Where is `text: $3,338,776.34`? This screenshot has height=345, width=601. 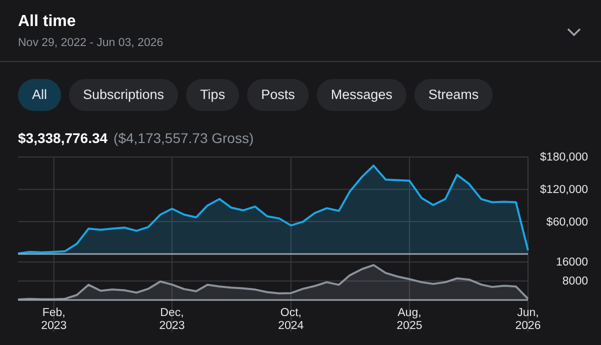
text: $3,338,776.34 is located at coordinates (63, 138).